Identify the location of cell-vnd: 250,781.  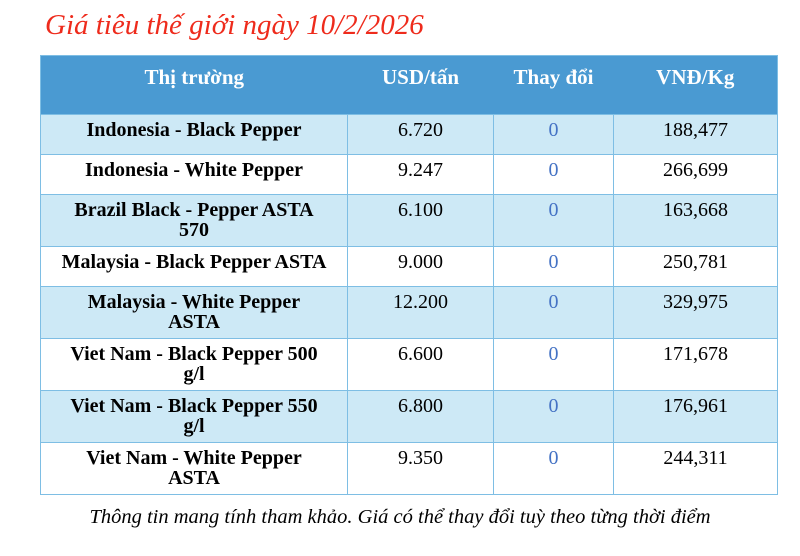
(695, 266).